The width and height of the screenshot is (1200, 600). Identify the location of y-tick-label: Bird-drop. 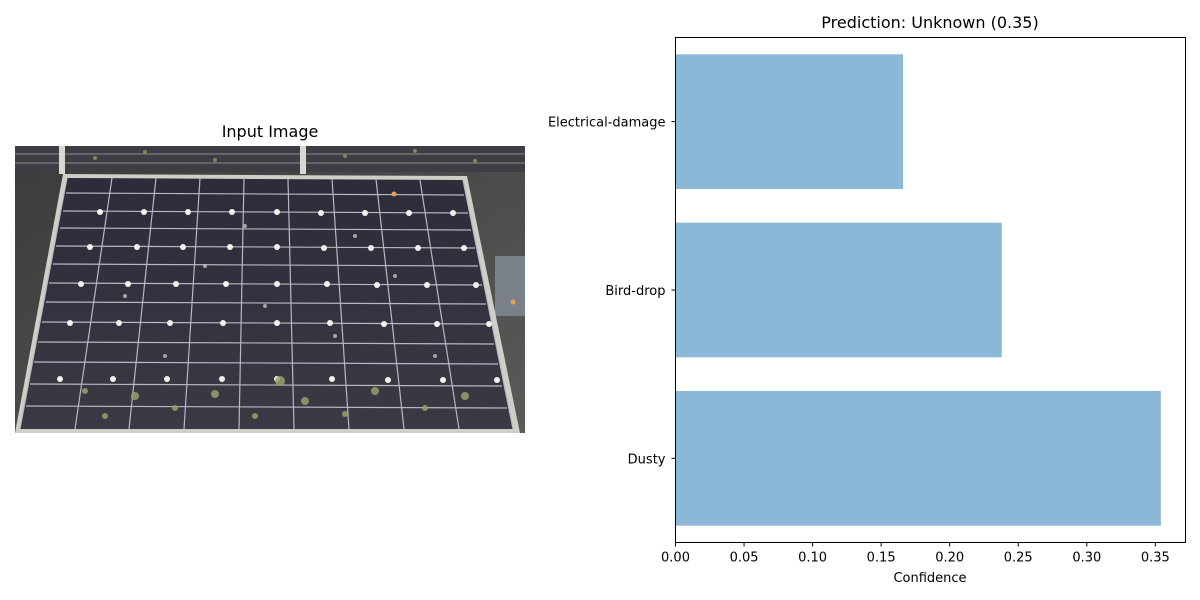
(635, 291).